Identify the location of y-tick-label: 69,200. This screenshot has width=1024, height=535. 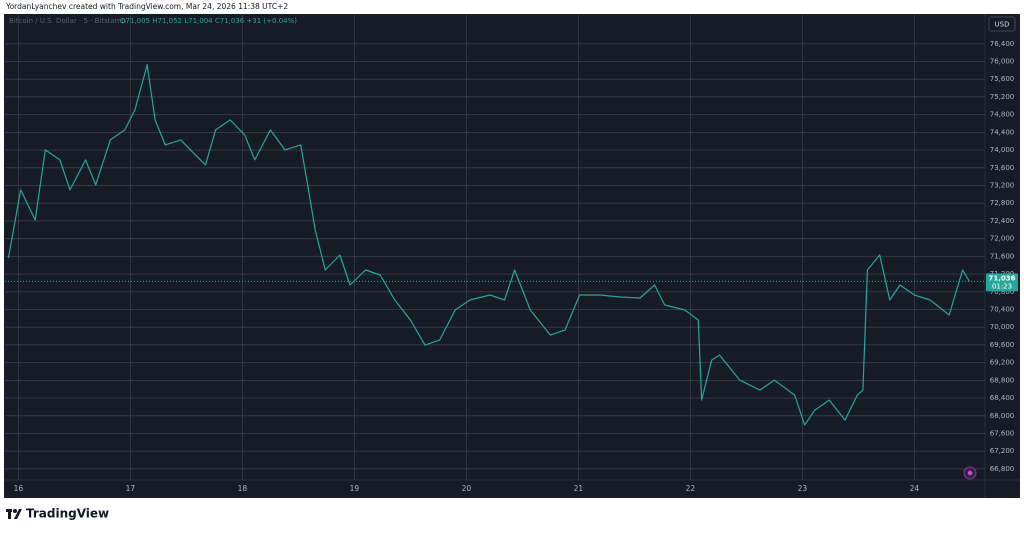
(1002, 363).